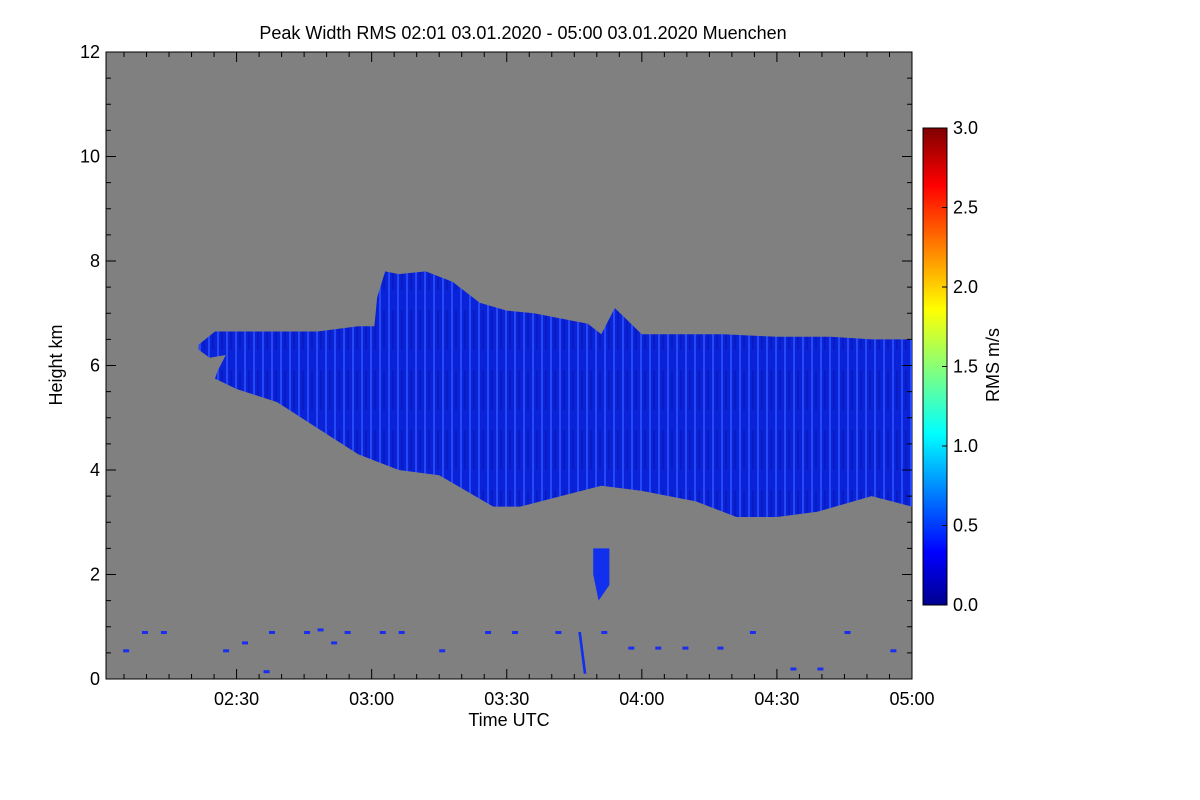  What do you see at coordinates (236, 699) in the screenshot?
I see `x-tick-label: 02:30` at bounding box center [236, 699].